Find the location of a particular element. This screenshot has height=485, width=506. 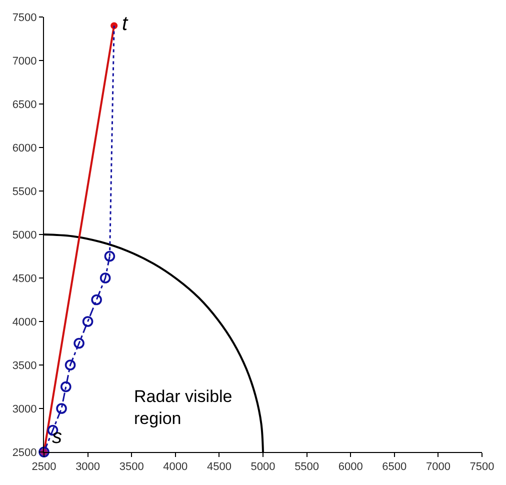

y-tick-label: 4000 is located at coordinates (24, 322).